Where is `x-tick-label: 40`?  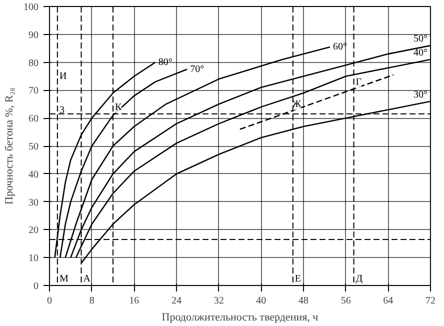 x-tick-label: 40 is located at coordinates (261, 301).